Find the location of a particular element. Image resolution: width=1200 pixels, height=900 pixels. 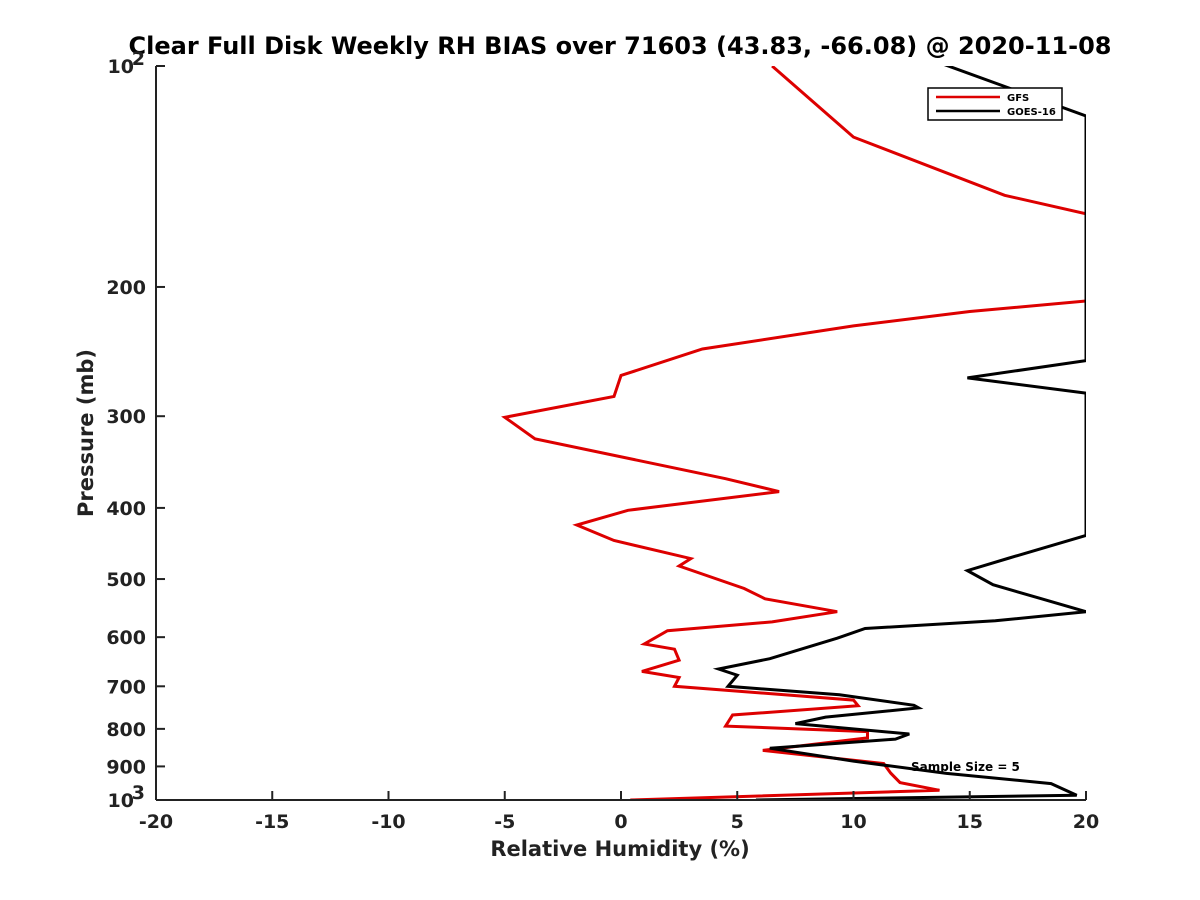

x-tick-label: -5 is located at coordinates (504, 822).